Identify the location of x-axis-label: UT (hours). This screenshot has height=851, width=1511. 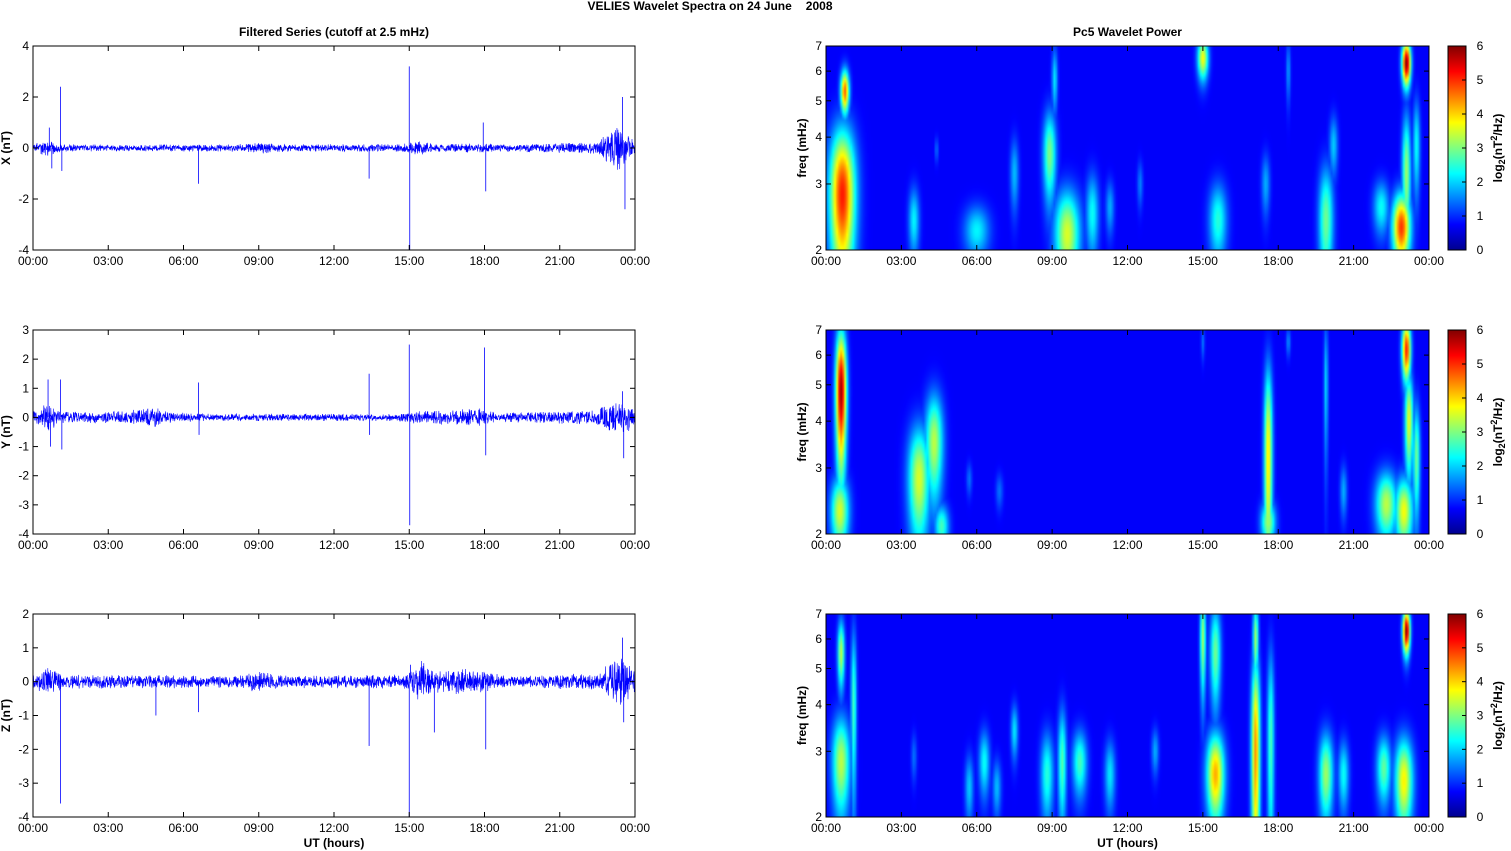
(334, 843).